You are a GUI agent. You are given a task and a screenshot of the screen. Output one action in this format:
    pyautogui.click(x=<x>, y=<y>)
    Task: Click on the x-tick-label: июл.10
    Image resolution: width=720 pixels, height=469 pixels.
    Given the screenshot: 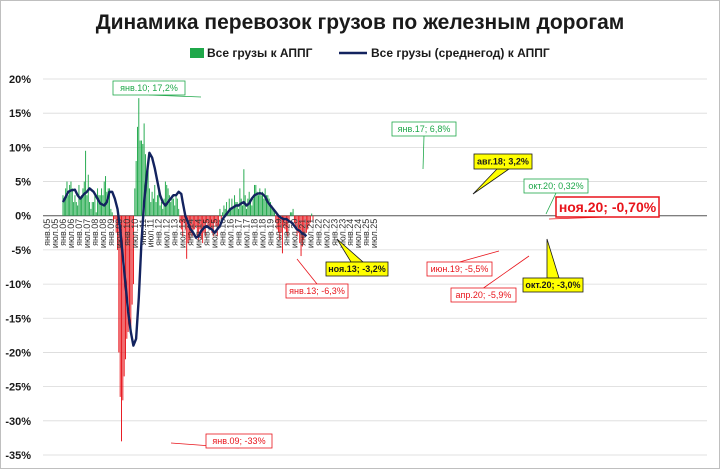 What is the action you would take?
    pyautogui.click(x=135, y=233)
    